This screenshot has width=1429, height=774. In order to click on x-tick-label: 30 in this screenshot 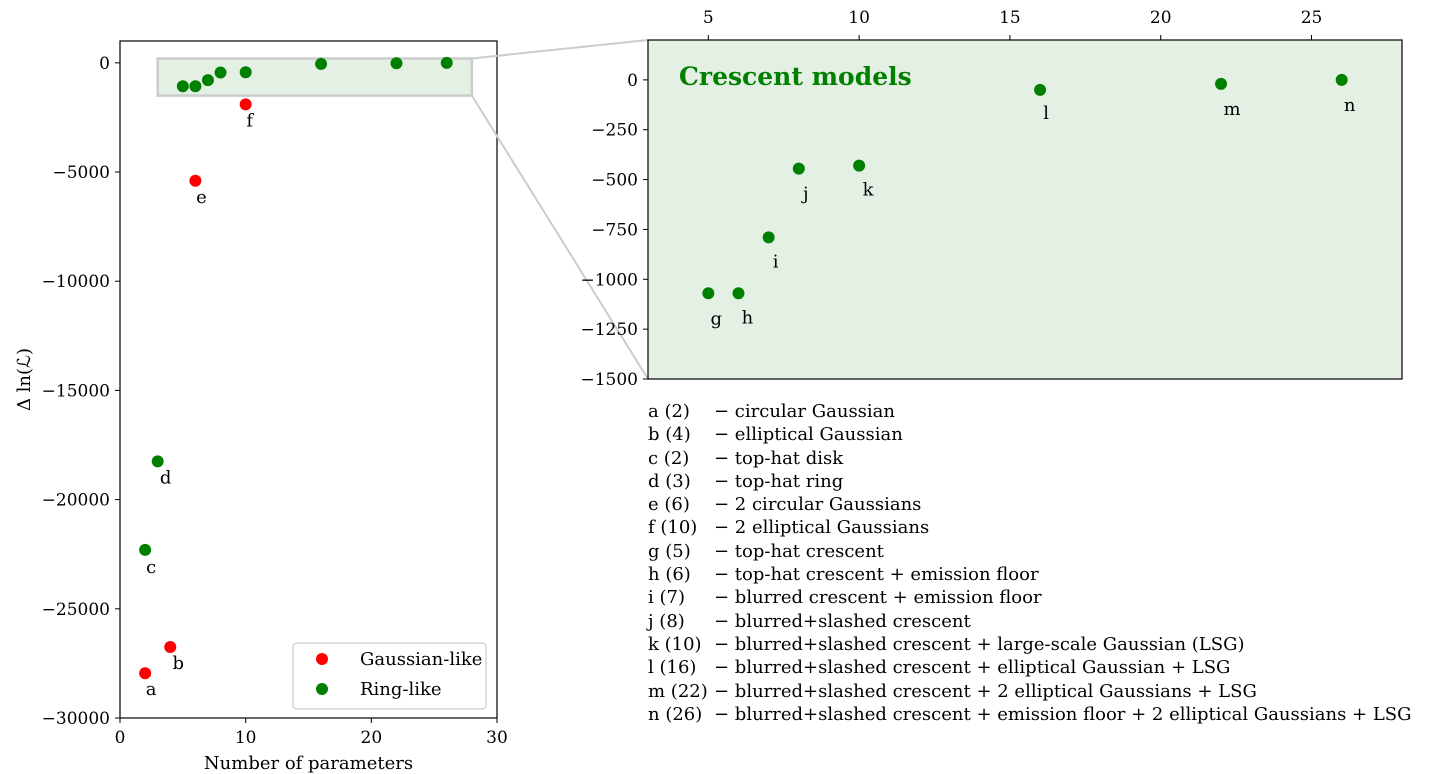, I will do `click(497, 738)`.